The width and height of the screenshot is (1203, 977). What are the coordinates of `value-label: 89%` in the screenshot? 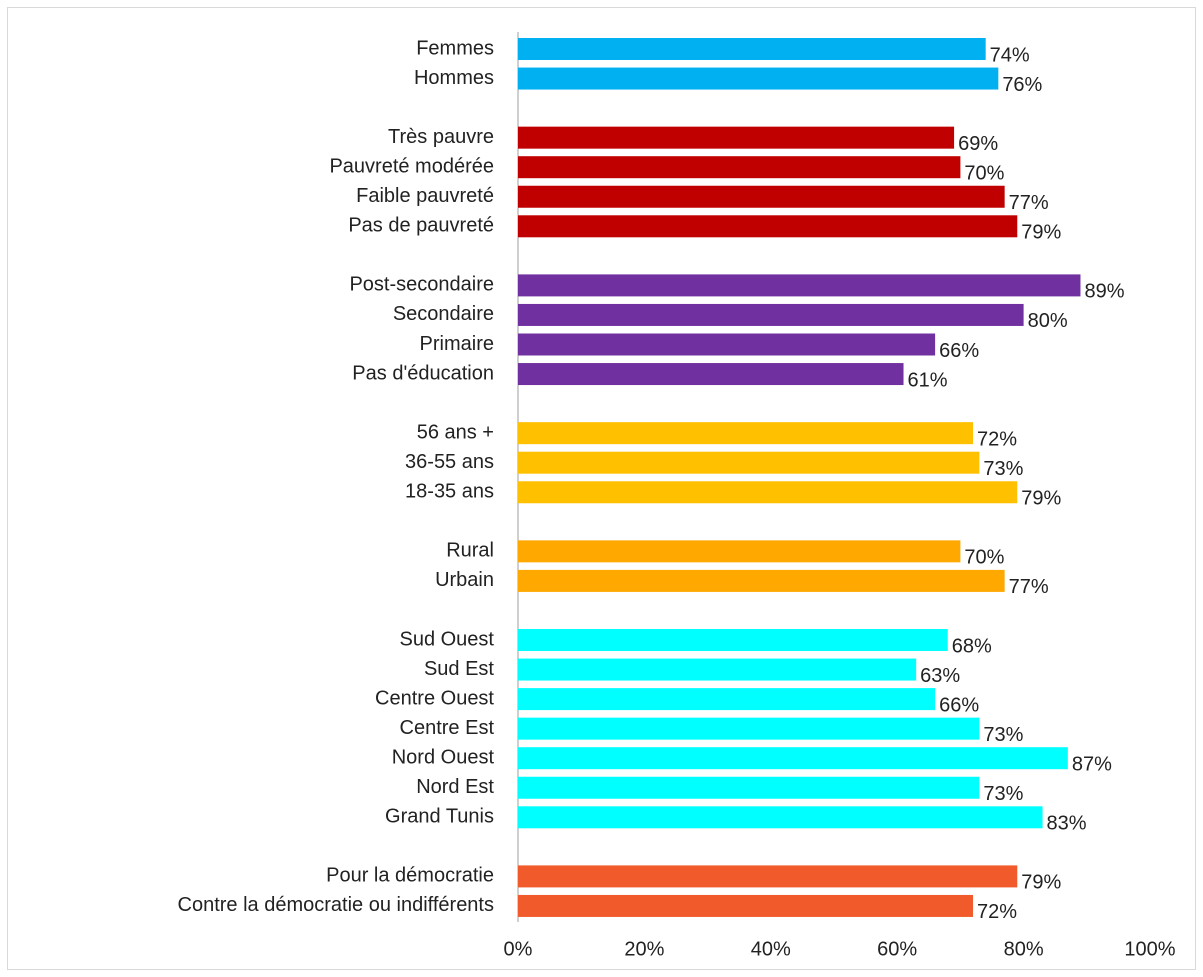 It's located at (1104, 292).